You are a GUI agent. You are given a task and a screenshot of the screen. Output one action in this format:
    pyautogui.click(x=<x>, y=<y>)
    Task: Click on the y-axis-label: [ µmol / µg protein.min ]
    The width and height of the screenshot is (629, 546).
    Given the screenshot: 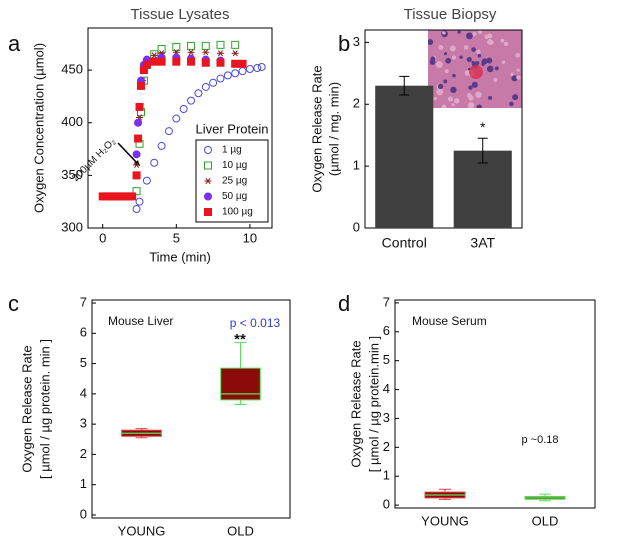 What is the action you would take?
    pyautogui.click(x=373, y=404)
    